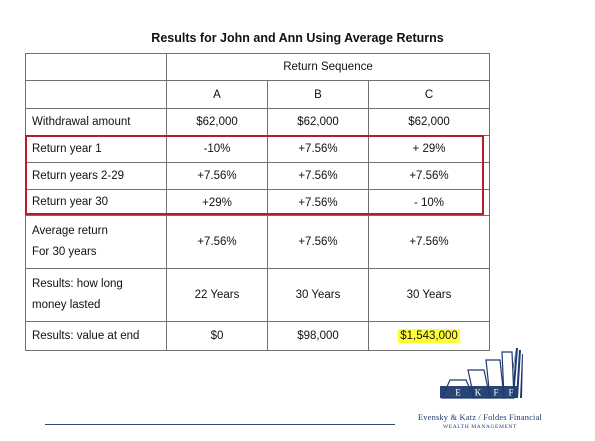 Image resolution: width=595 pixels, height=441 pixels. What do you see at coordinates (217, 336) in the screenshot?
I see `cell-a: $0` at bounding box center [217, 336].